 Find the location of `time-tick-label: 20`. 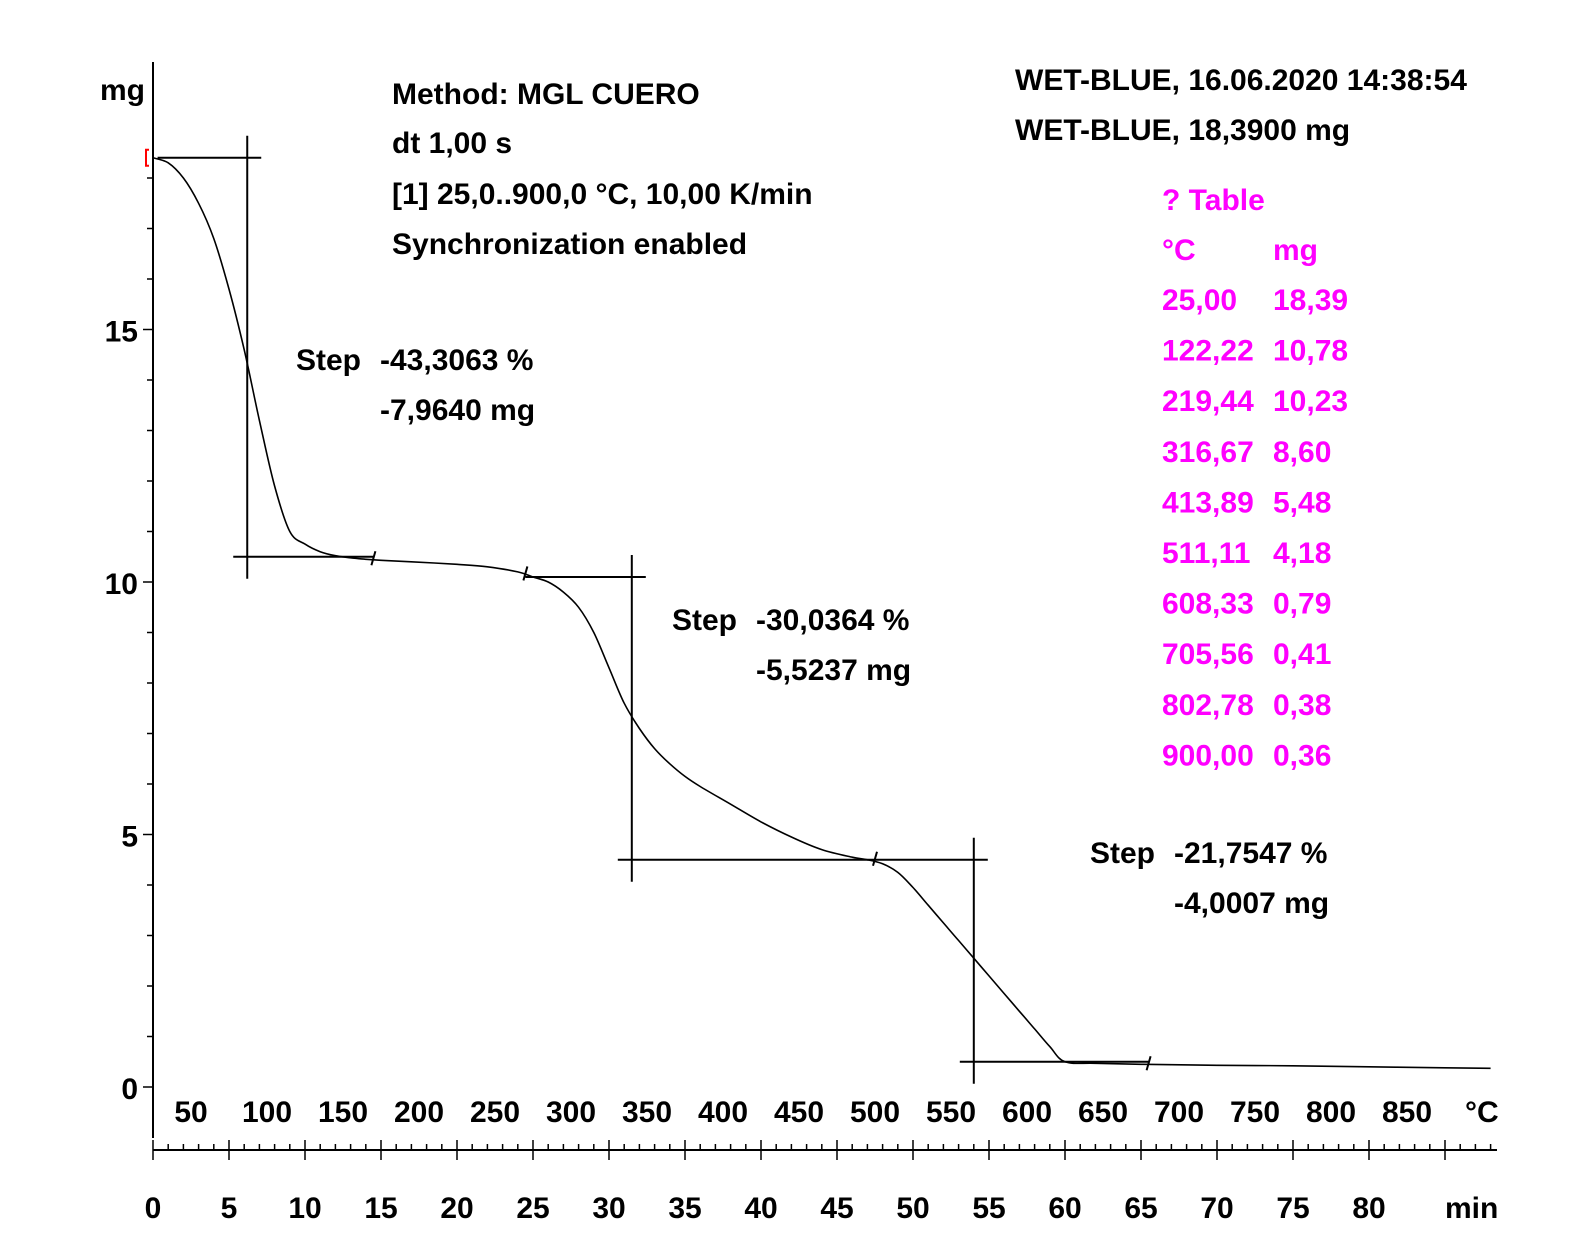

time-tick-label: 20 is located at coordinates (456, 1208).